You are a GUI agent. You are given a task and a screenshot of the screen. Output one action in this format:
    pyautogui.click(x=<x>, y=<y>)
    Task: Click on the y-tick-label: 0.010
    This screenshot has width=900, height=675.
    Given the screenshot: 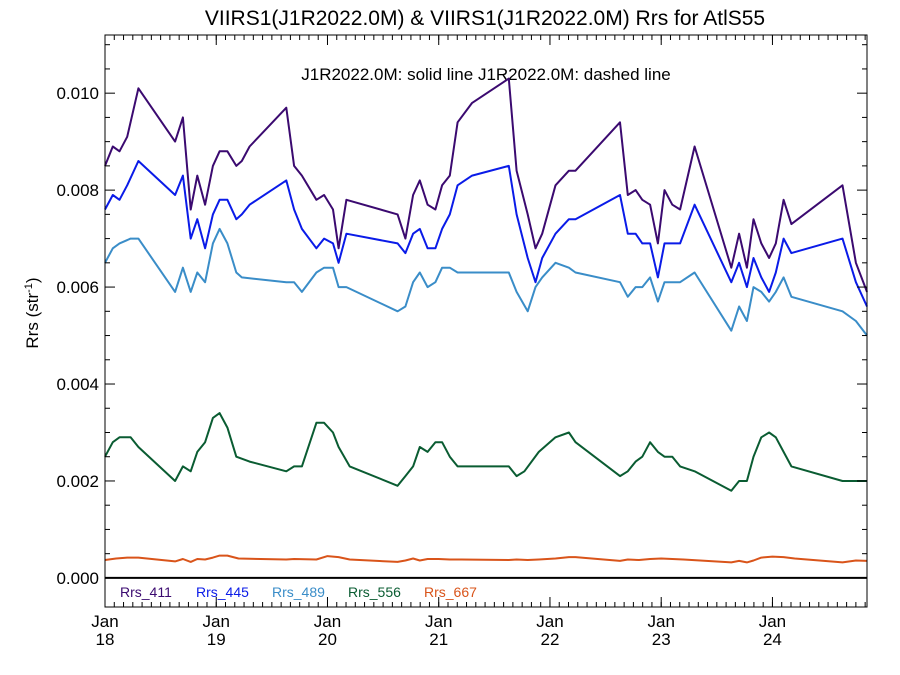 What is the action you would take?
    pyautogui.click(x=77, y=93)
    